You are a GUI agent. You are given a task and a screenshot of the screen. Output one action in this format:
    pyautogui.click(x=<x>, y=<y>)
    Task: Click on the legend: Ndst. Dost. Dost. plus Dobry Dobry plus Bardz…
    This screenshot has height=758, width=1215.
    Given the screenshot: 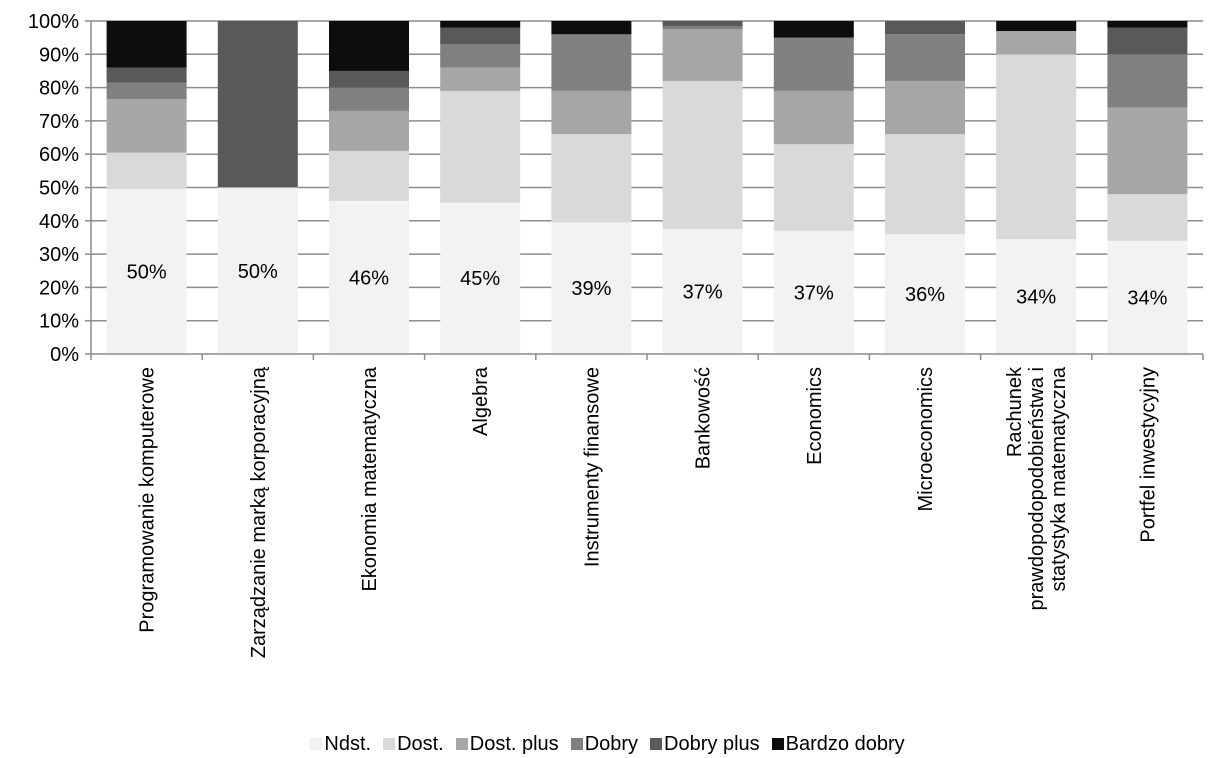 What is the action you would take?
    pyautogui.click(x=607, y=744)
    